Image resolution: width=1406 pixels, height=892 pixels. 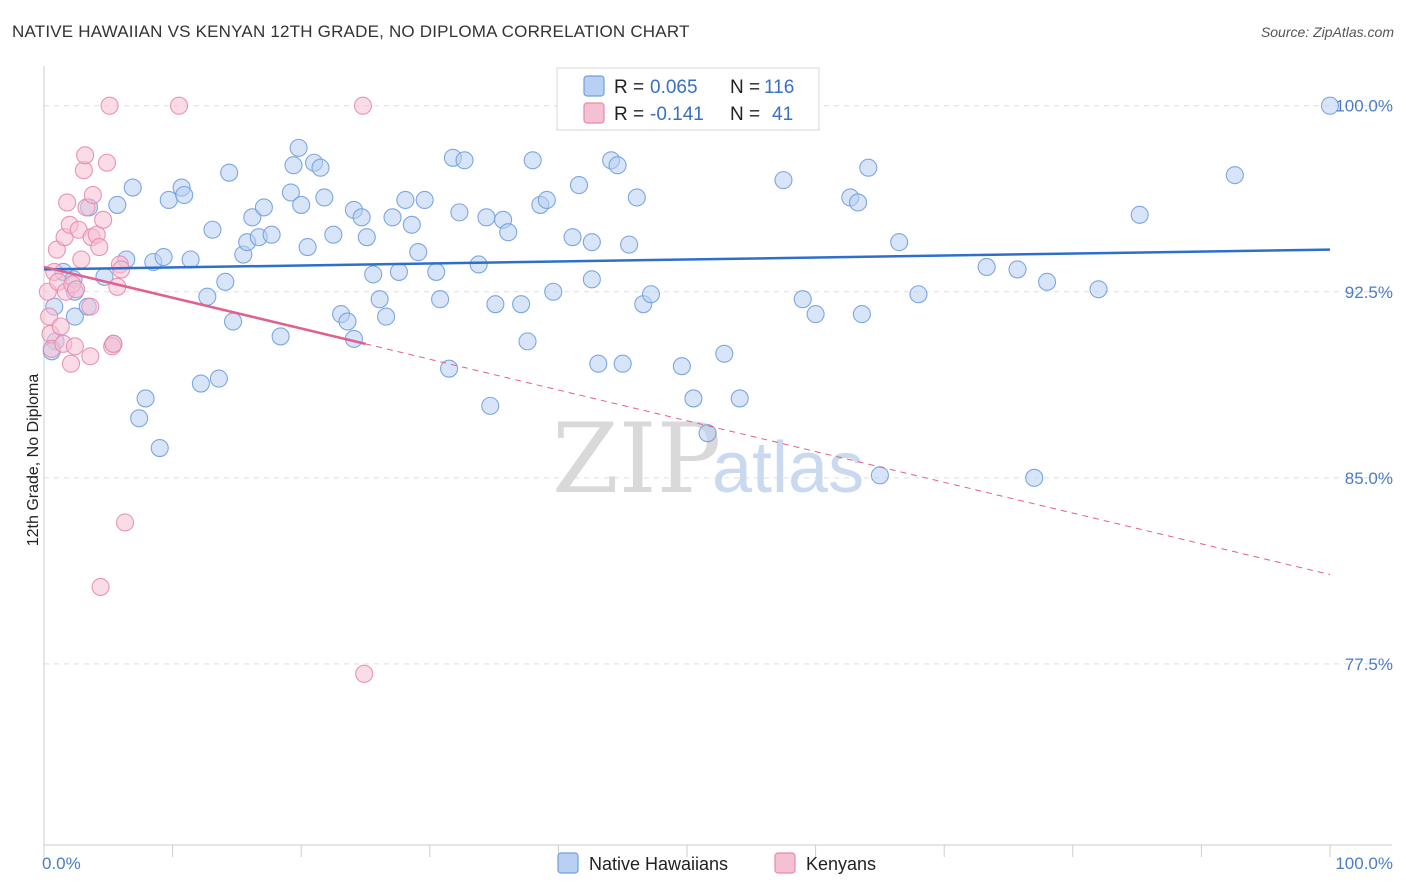 I want to click on legend-r-value-2: -0.141, so click(x=677, y=114).